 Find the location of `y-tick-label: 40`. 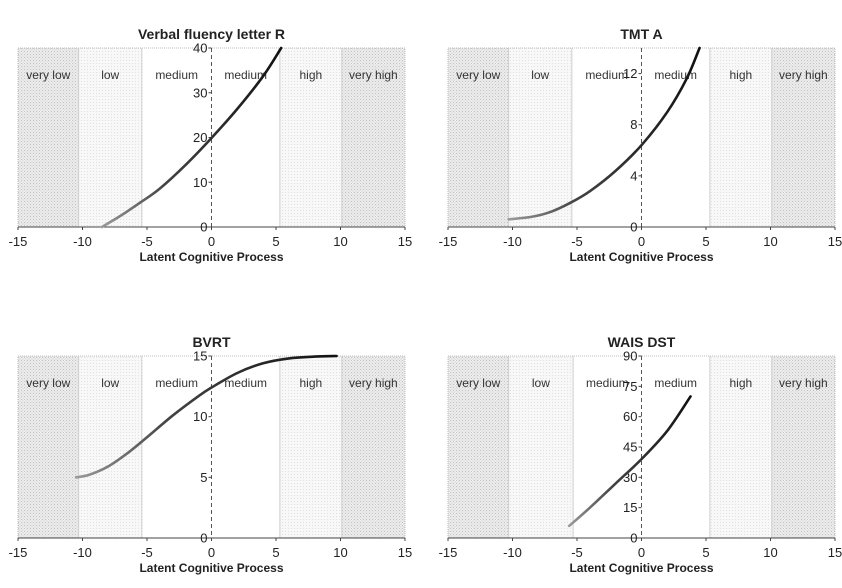

y-tick-label: 40 is located at coordinates (200, 48).